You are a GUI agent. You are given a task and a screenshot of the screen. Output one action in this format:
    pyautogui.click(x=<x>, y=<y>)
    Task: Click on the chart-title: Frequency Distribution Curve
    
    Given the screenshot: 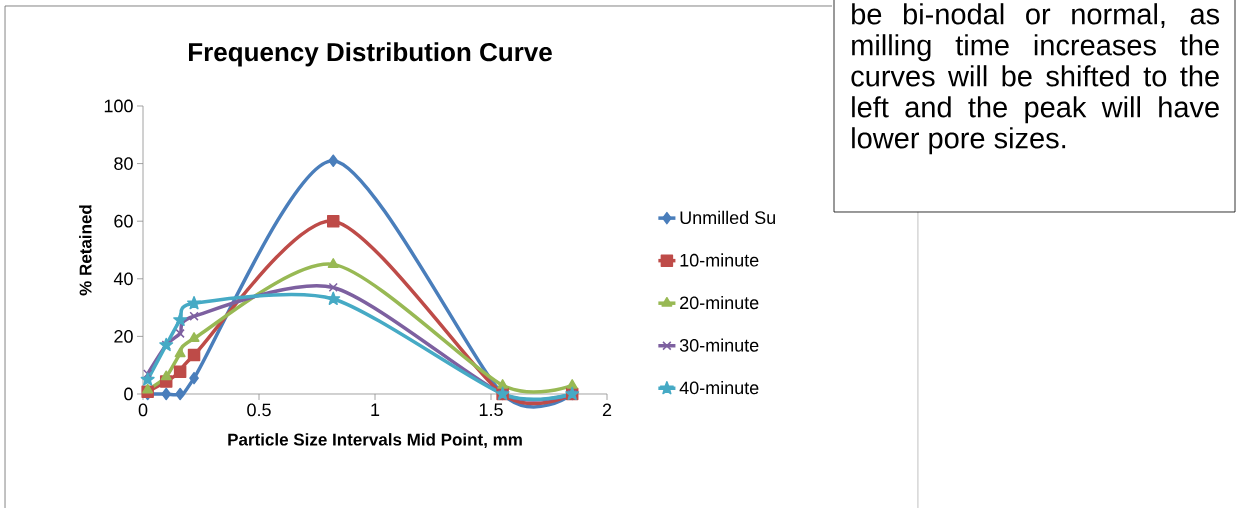 What is the action you would take?
    pyautogui.click(x=370, y=54)
    